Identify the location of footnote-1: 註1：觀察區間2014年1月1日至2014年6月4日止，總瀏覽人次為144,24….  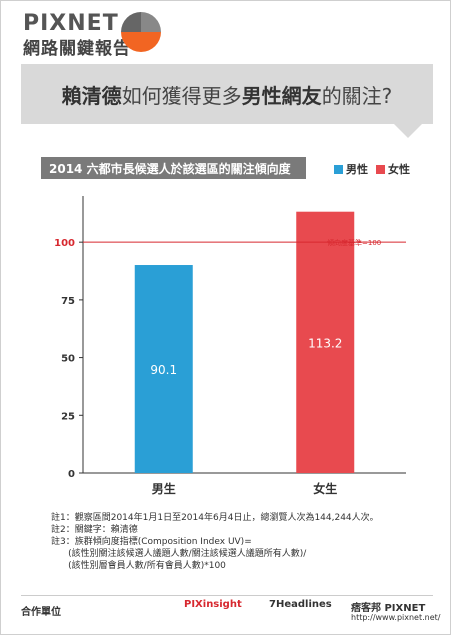
(215, 518).